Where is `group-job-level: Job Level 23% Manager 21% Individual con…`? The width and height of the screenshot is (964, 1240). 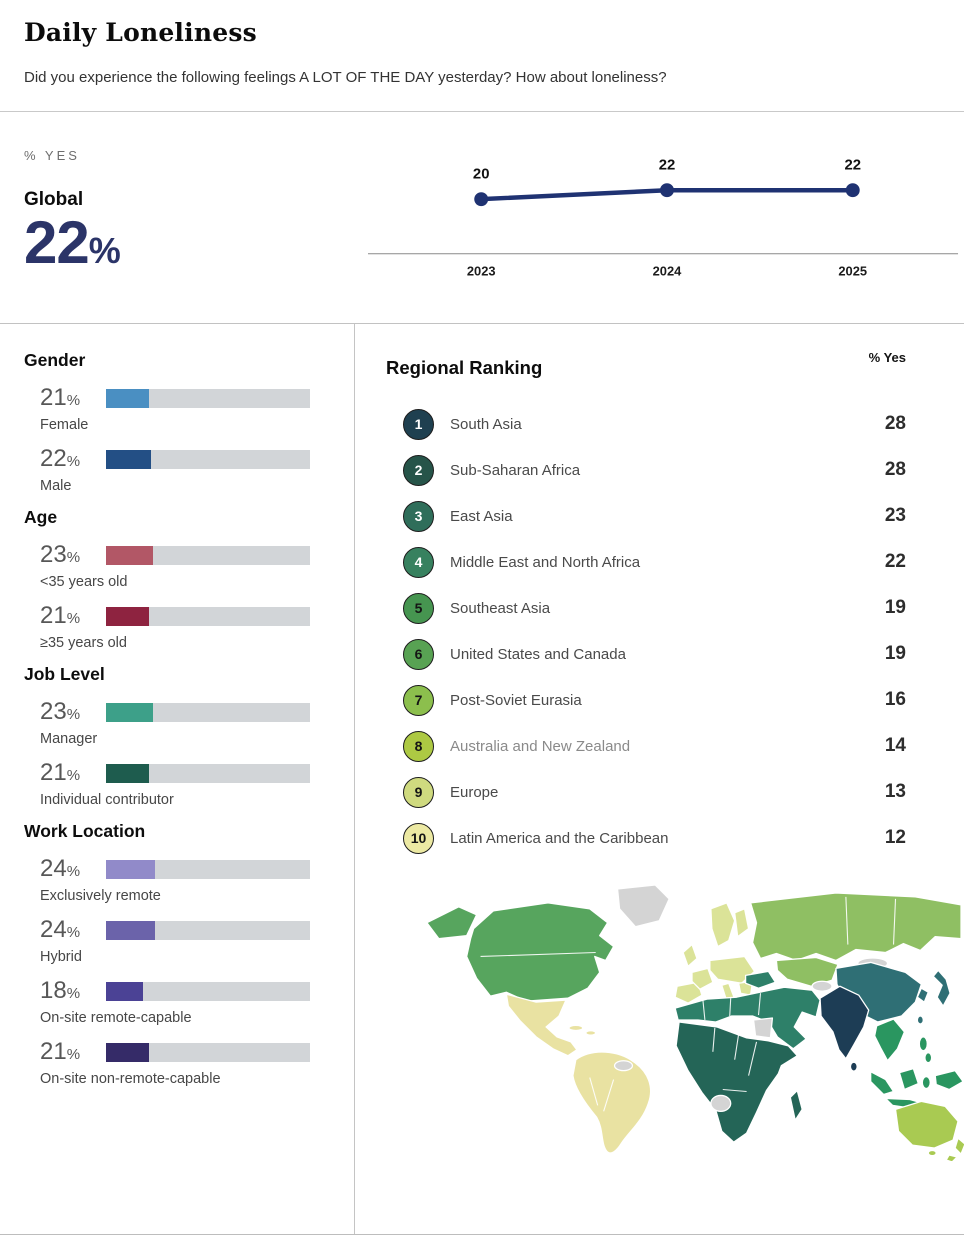 group-job-level: Job Level 23% Manager 21% Individual con… is located at coordinates (179, 736).